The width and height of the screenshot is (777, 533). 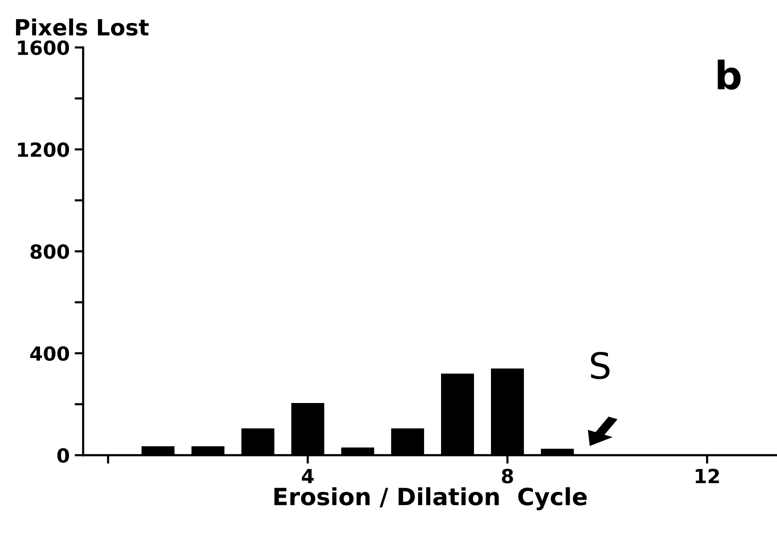 What do you see at coordinates (707, 476) in the screenshot?
I see `x-tick-label: 12` at bounding box center [707, 476].